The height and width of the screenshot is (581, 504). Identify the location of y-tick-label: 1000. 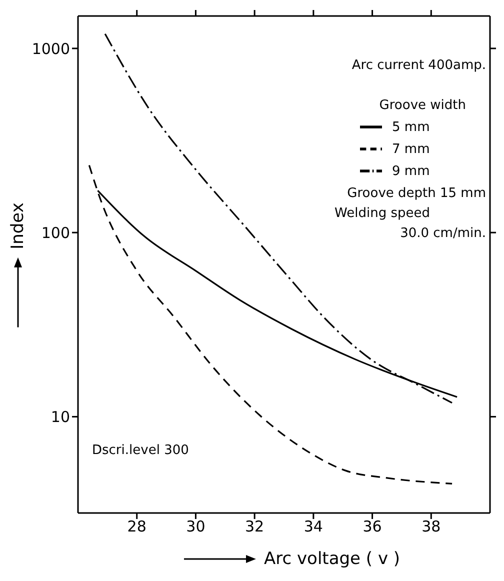
(51, 49).